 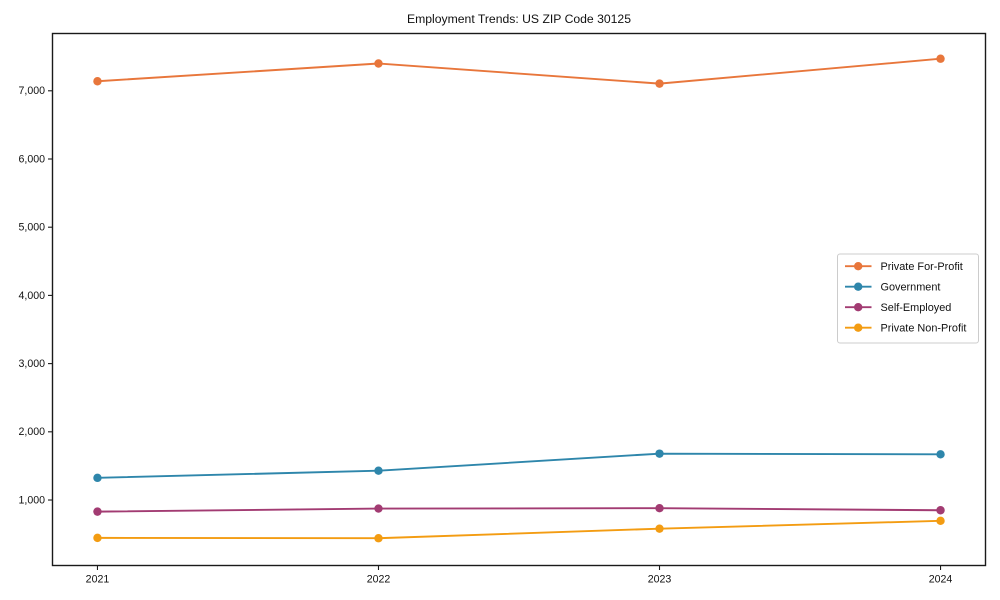 I want to click on x-tick-label: 2024, so click(x=941, y=580).